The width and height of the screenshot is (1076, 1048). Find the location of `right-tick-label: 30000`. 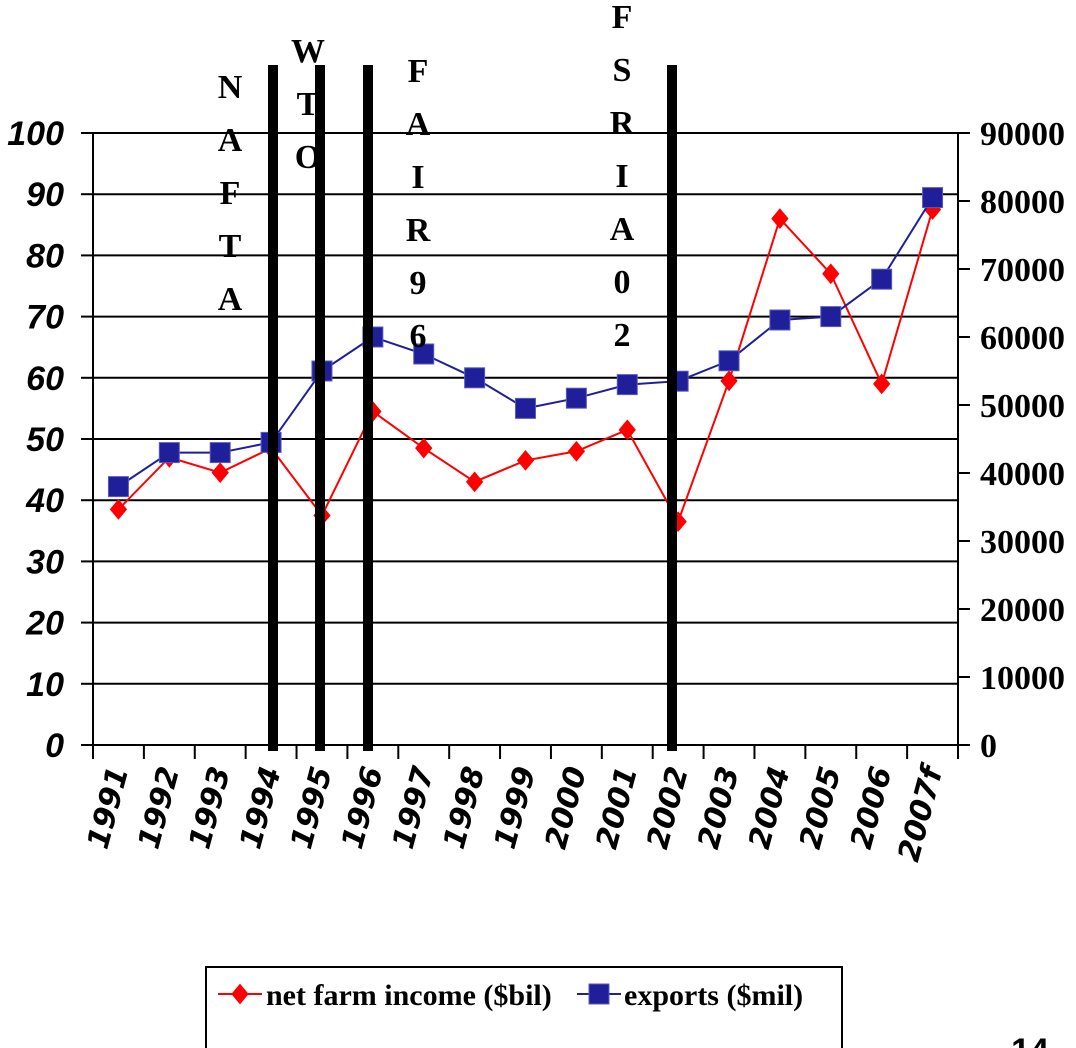

right-tick-label: 30000 is located at coordinates (1022, 542).